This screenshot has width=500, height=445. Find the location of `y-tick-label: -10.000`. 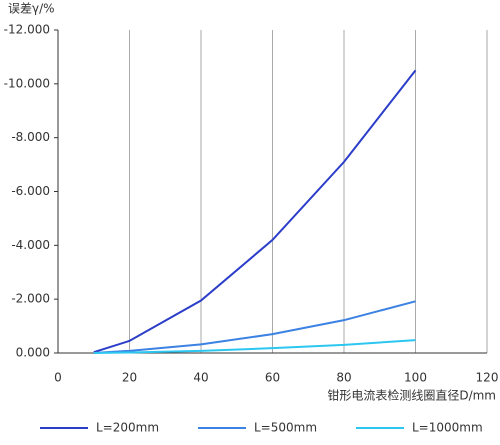

y-tick-label: -10.000 is located at coordinates (27, 83).